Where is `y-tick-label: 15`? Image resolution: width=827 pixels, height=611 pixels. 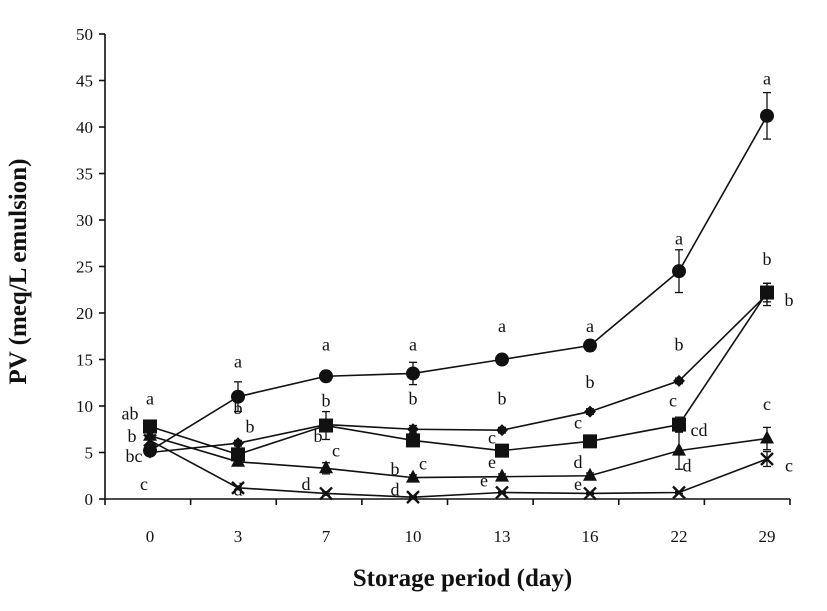
y-tick-label: 15 is located at coordinates (84, 360).